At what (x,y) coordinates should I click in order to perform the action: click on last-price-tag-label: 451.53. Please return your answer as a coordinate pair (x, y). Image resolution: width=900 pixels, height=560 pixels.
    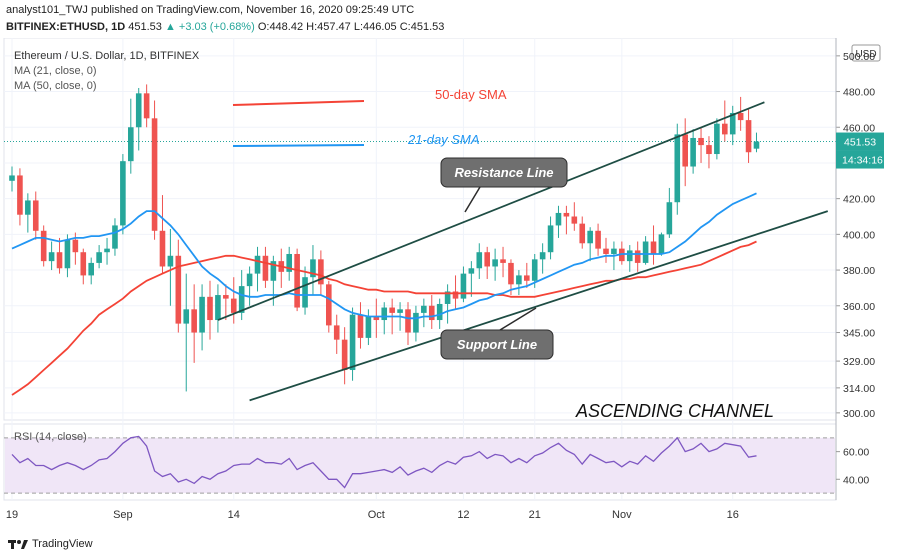
    Looking at the image, I should click on (860, 143).